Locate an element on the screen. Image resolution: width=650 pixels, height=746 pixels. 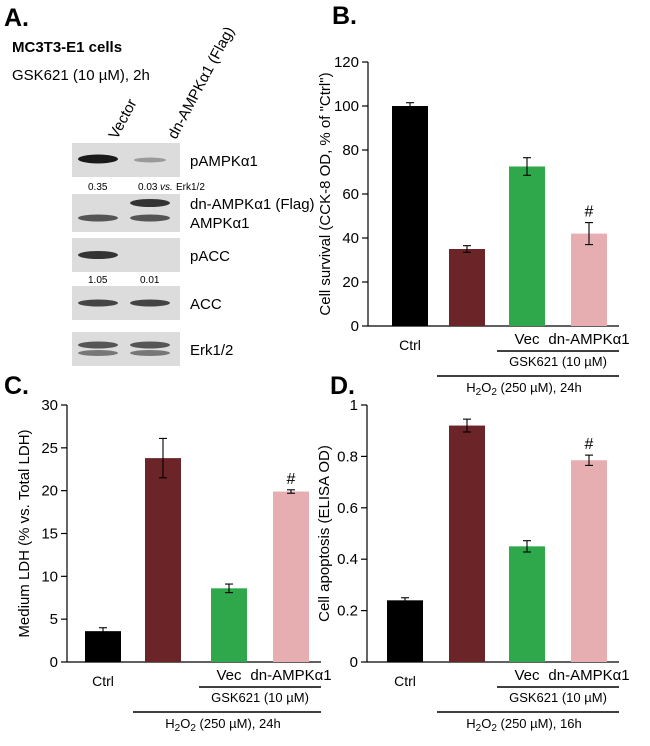
y-tick-label: 0.2 is located at coordinates (347, 611).